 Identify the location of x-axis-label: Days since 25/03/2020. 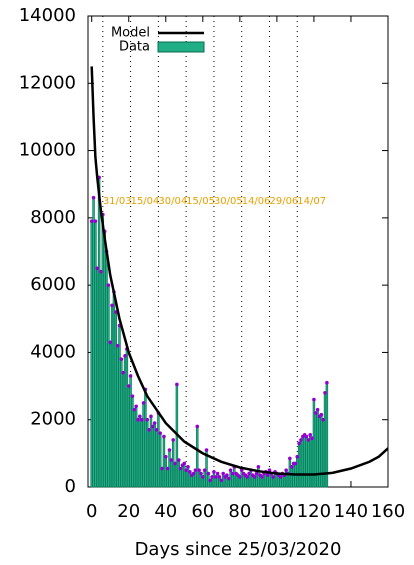
(238, 549).